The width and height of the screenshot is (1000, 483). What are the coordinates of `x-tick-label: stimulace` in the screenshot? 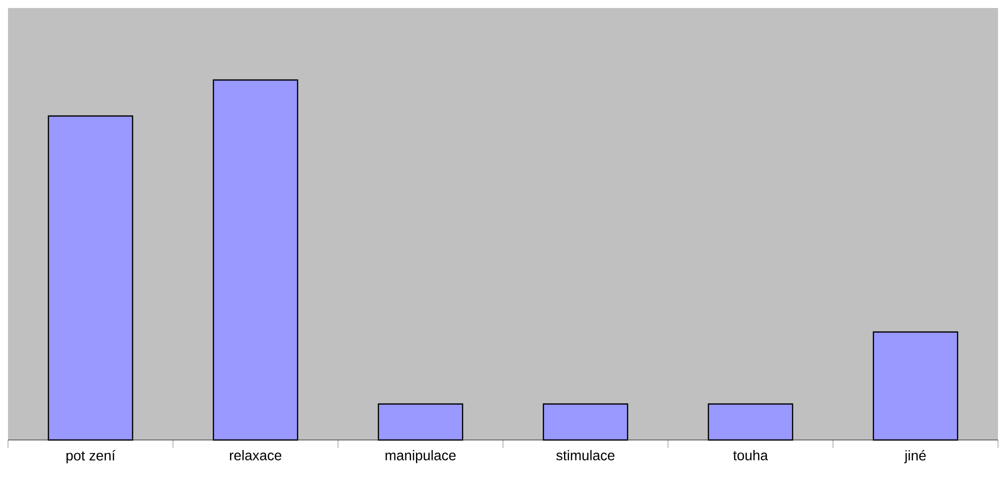 It's located at (585, 455).